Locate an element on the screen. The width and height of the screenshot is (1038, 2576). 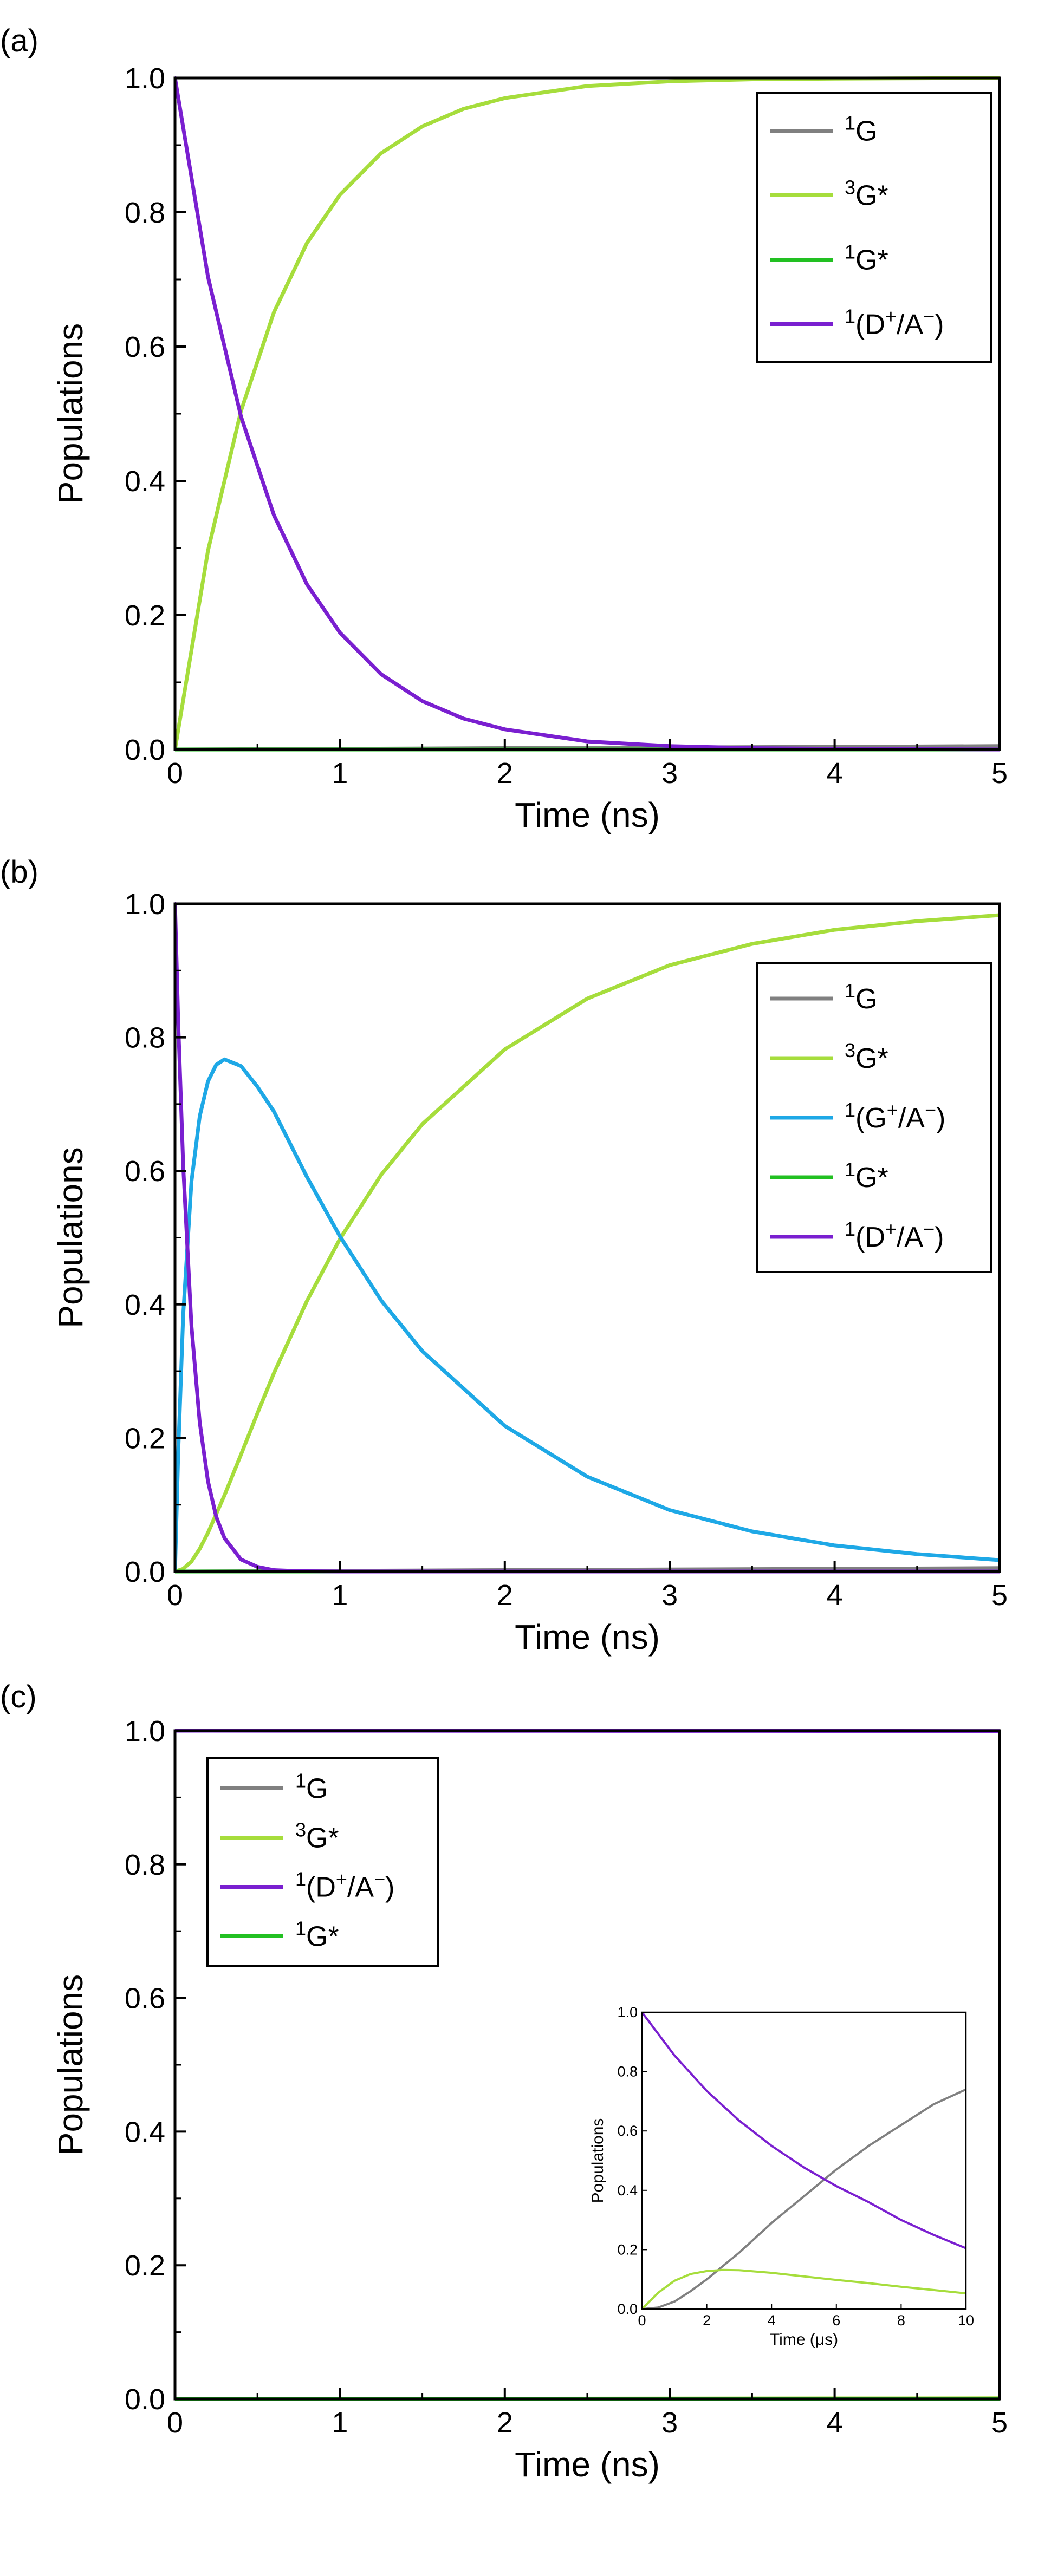
inset-x-axis-title: Time (μs) is located at coordinates (804, 2340).